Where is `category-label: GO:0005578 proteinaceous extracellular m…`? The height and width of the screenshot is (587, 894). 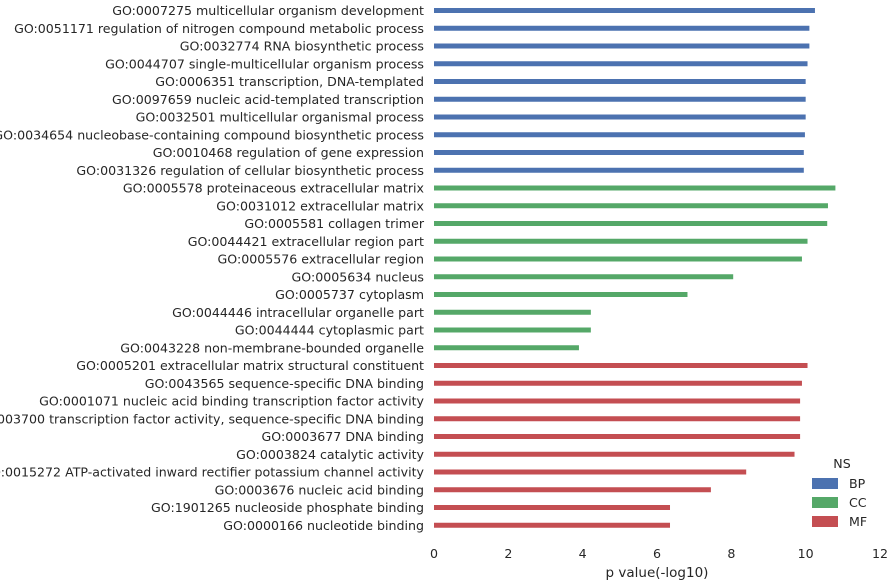 category-label: GO:0005578 proteinaceous extracellular m… is located at coordinates (274, 188).